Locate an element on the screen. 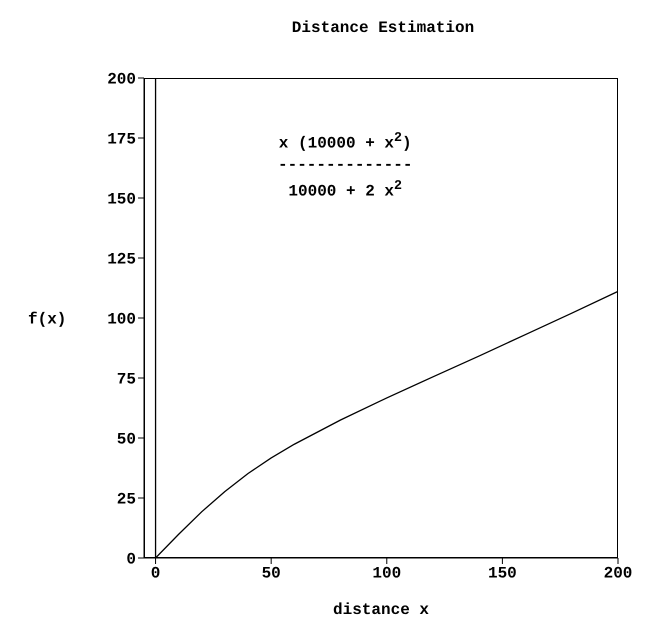 The width and height of the screenshot is (646, 639). x-tick-label: 200 is located at coordinates (618, 573).